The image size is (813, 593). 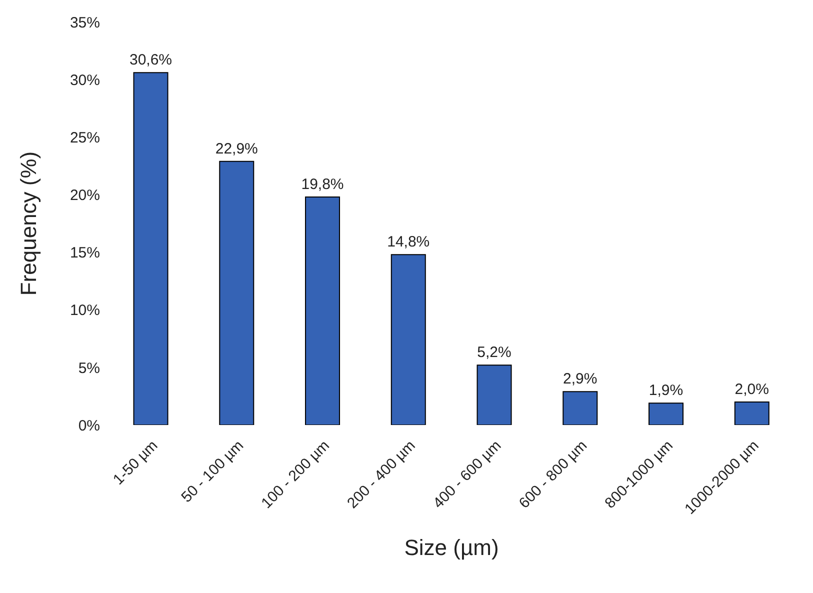 What do you see at coordinates (381, 474) in the screenshot?
I see `x-tick-label: 200 - 400 µm` at bounding box center [381, 474].